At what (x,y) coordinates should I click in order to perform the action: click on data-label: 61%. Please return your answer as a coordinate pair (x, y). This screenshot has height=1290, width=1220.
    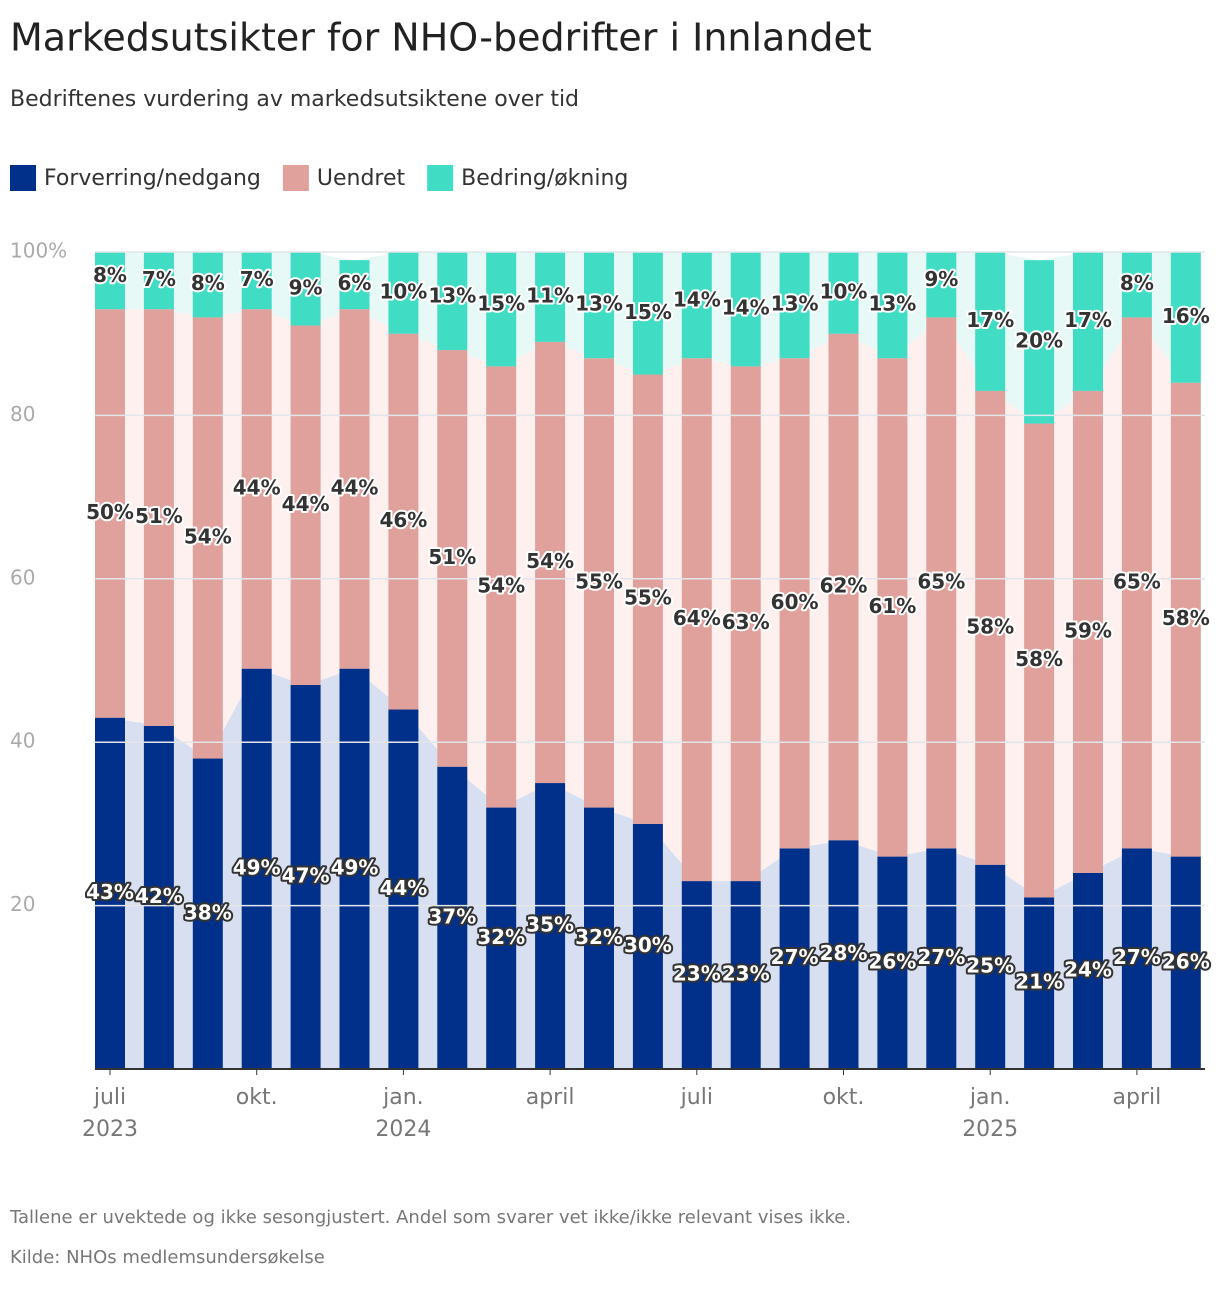
    Looking at the image, I should click on (892, 606).